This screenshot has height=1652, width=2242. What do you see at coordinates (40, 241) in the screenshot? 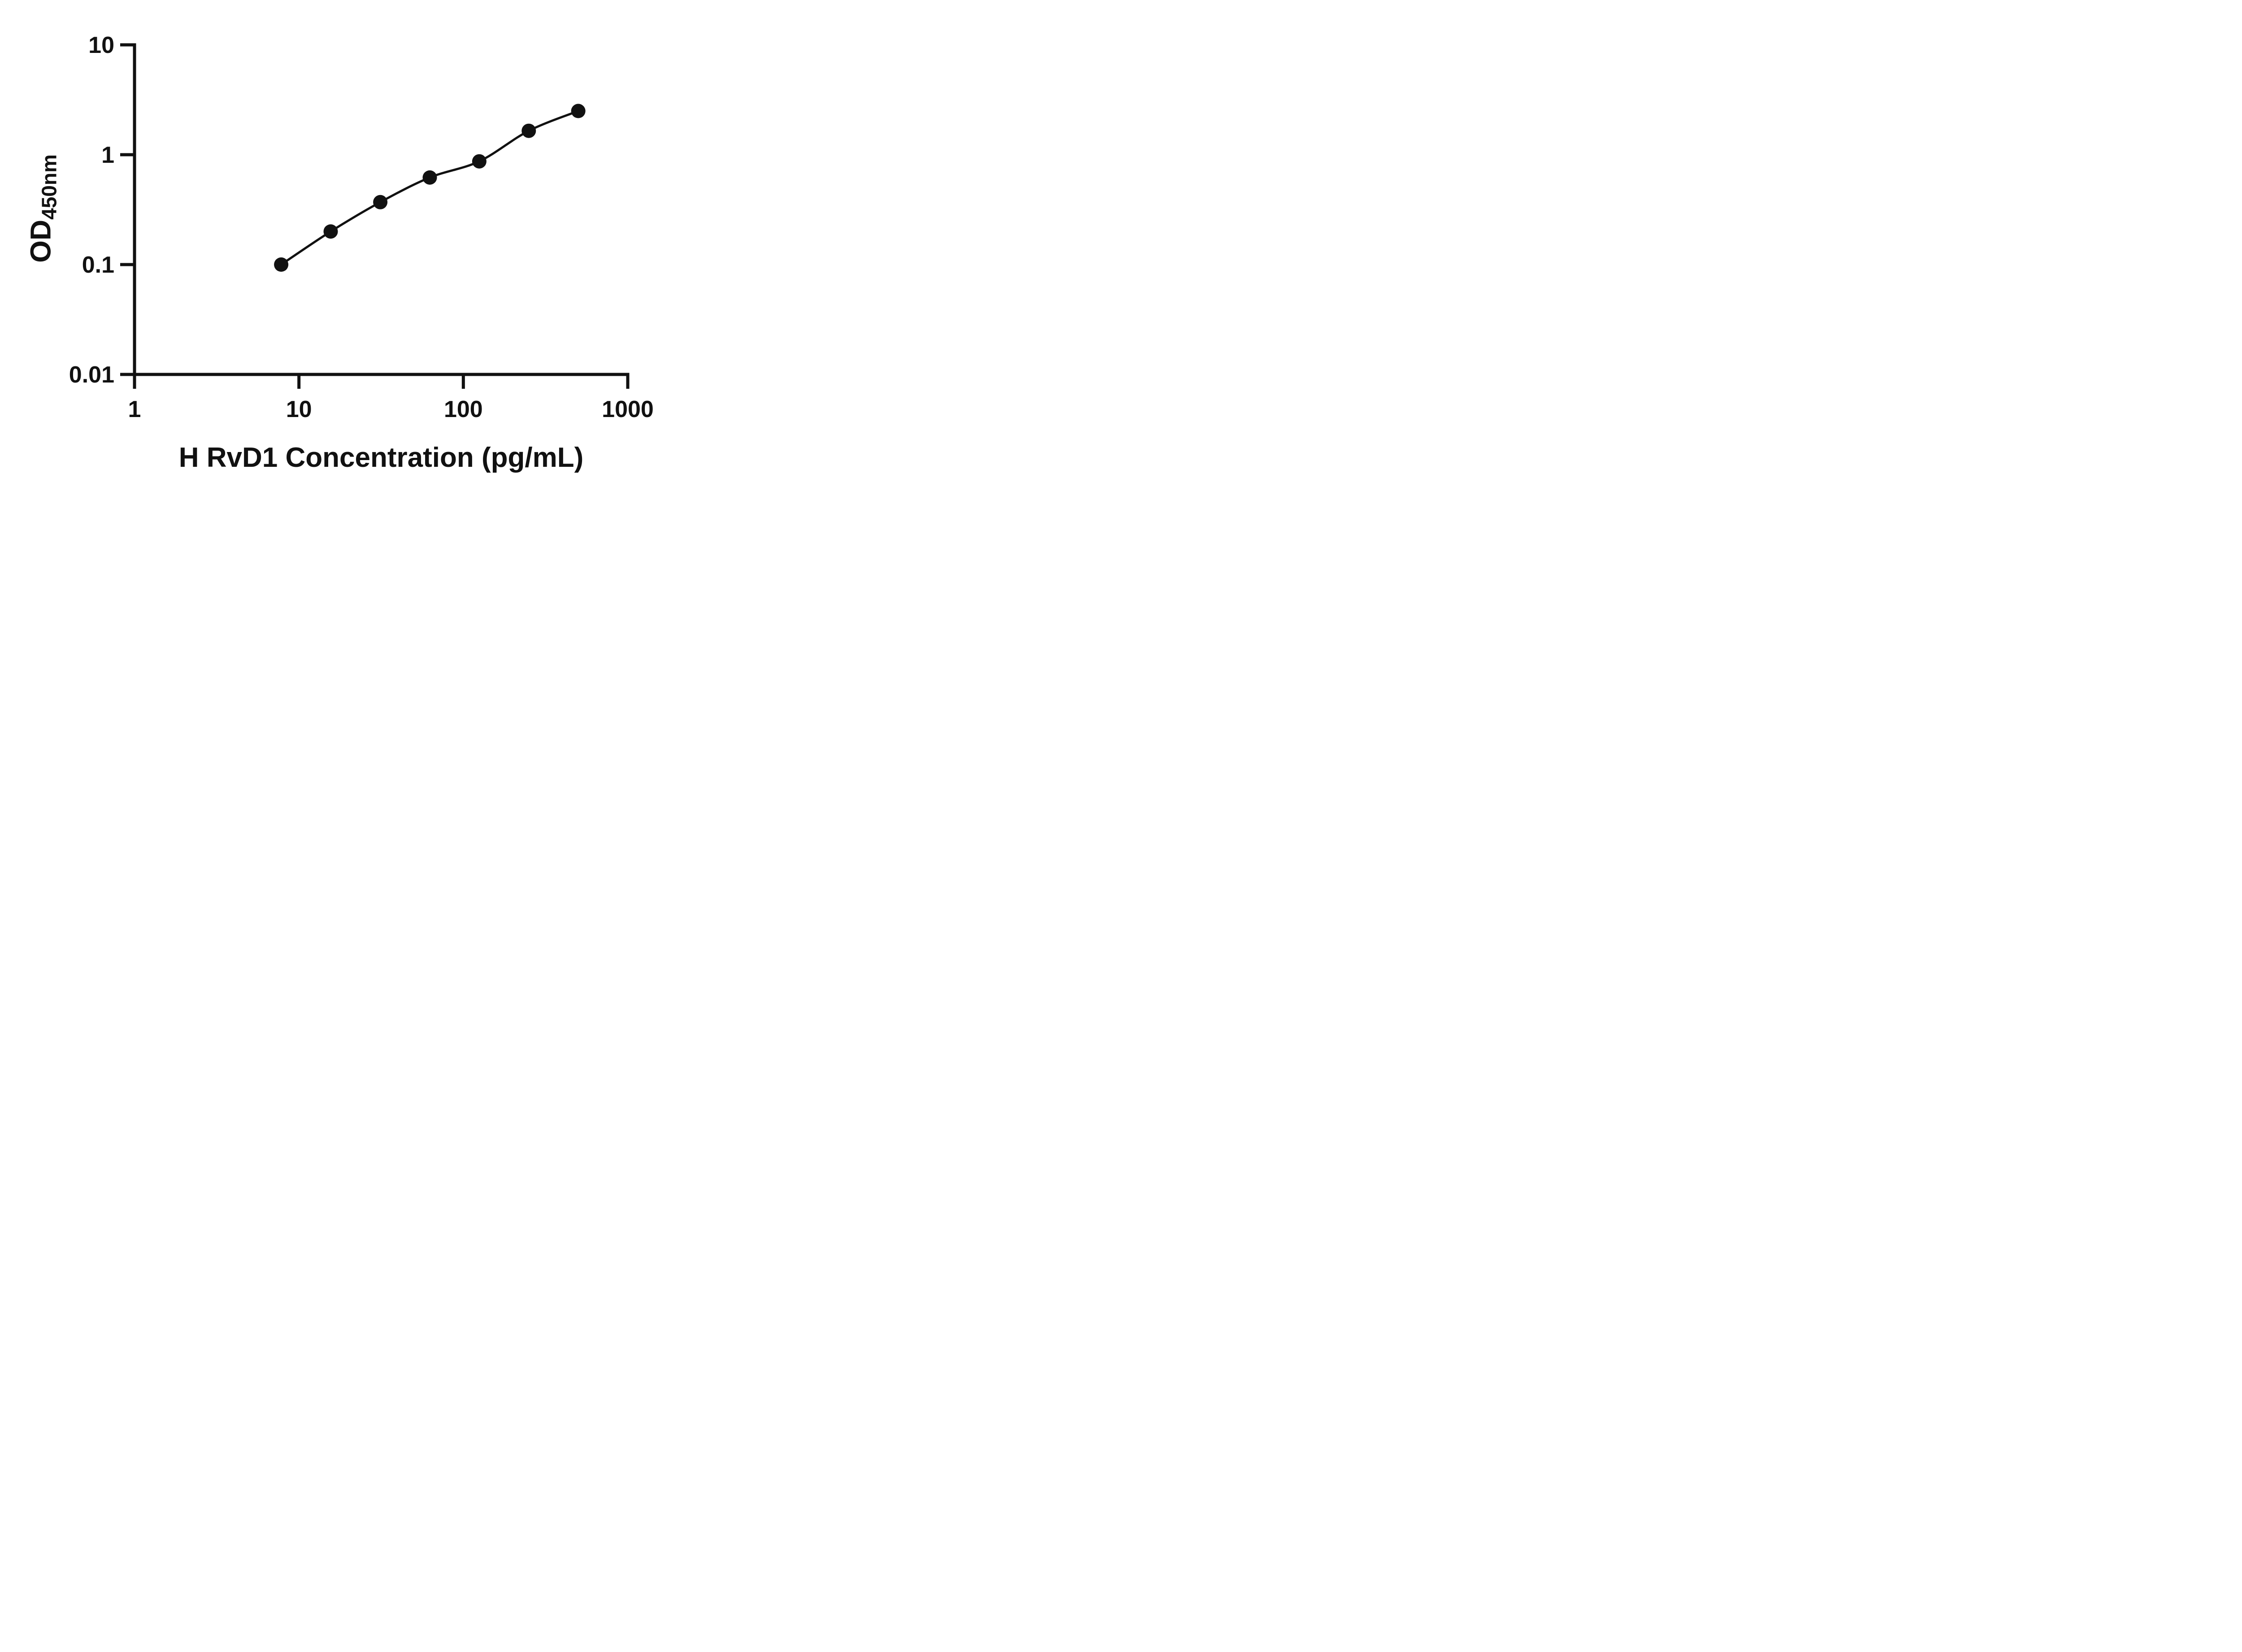
I see `y-axis-title-main: OD` at bounding box center [40, 241].